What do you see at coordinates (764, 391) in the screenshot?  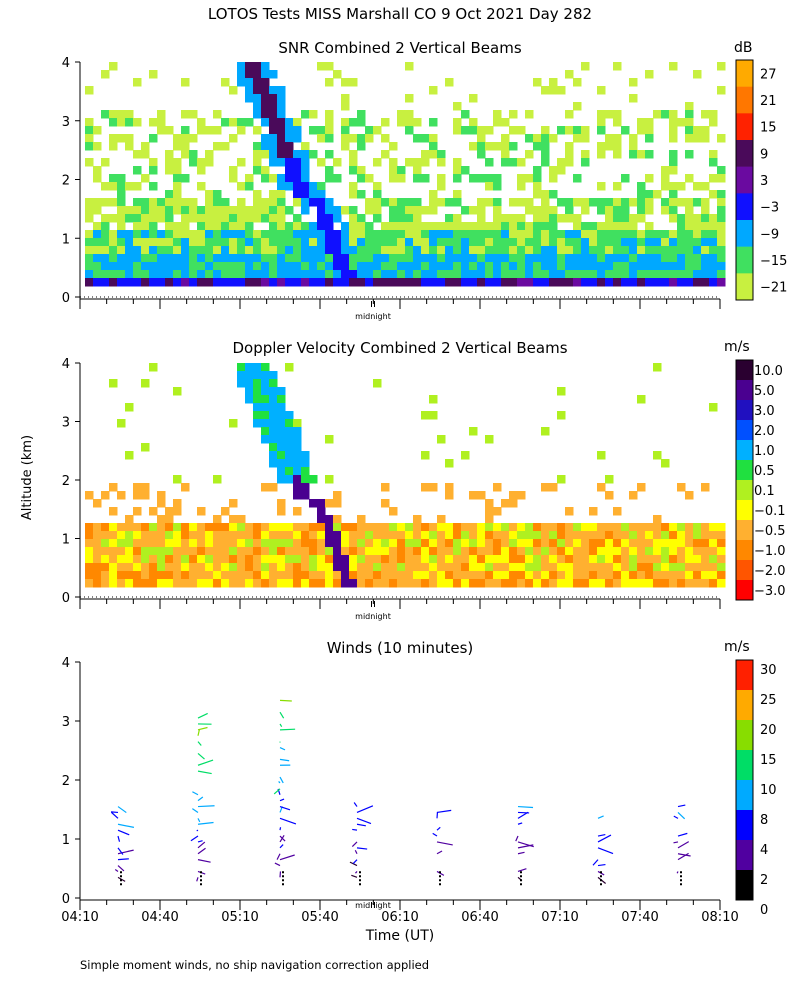 I see `colorbar-label: 5.0` at bounding box center [764, 391].